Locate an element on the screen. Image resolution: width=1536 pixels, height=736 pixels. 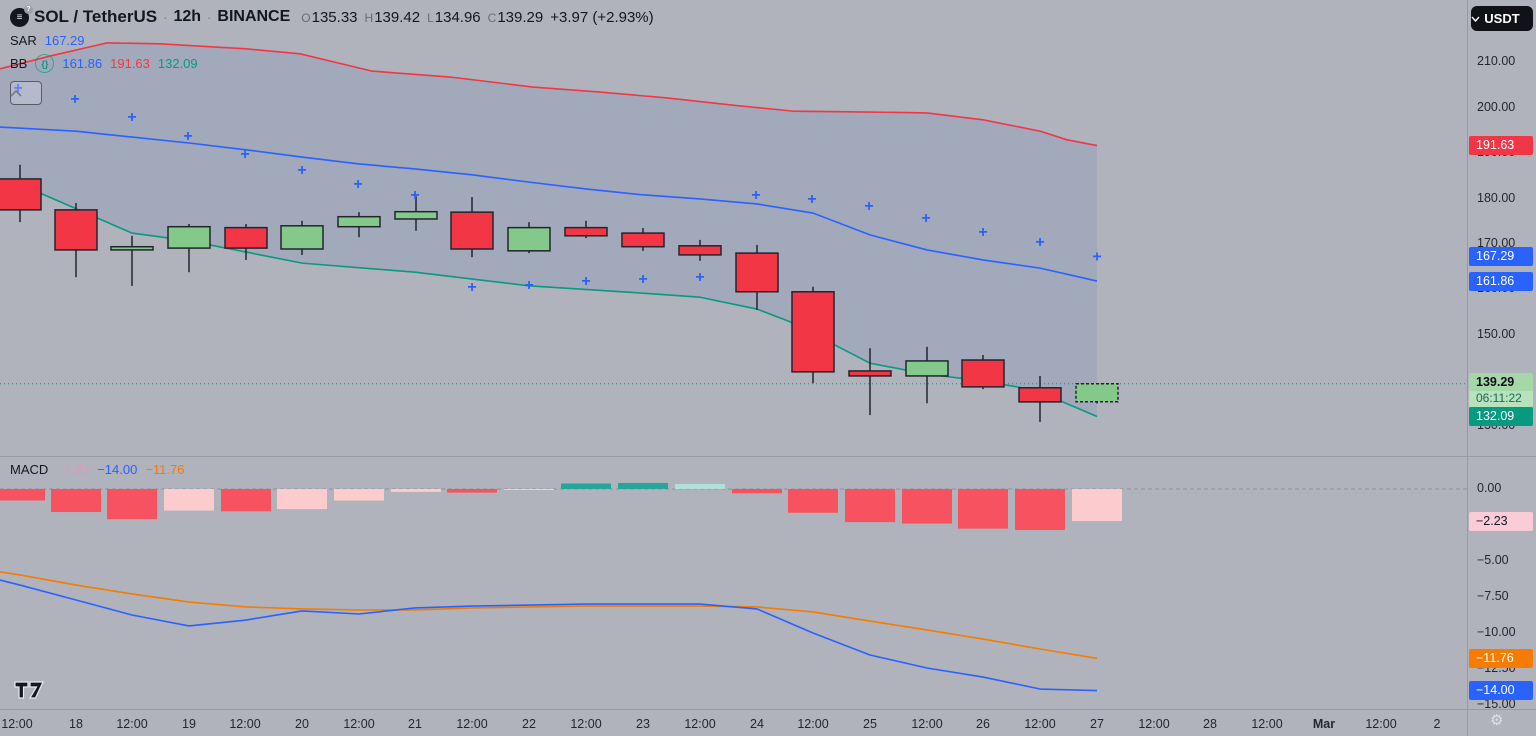
time-axis-label: 20 is located at coordinates (302, 724).